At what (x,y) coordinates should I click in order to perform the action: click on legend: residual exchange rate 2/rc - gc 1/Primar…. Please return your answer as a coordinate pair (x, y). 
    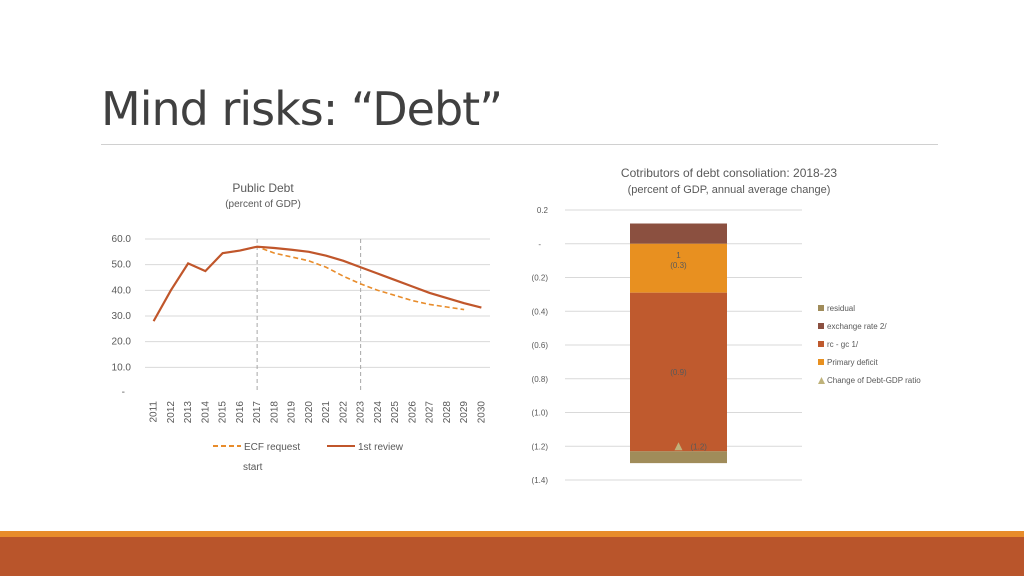
    Looking at the image, I should click on (869, 344).